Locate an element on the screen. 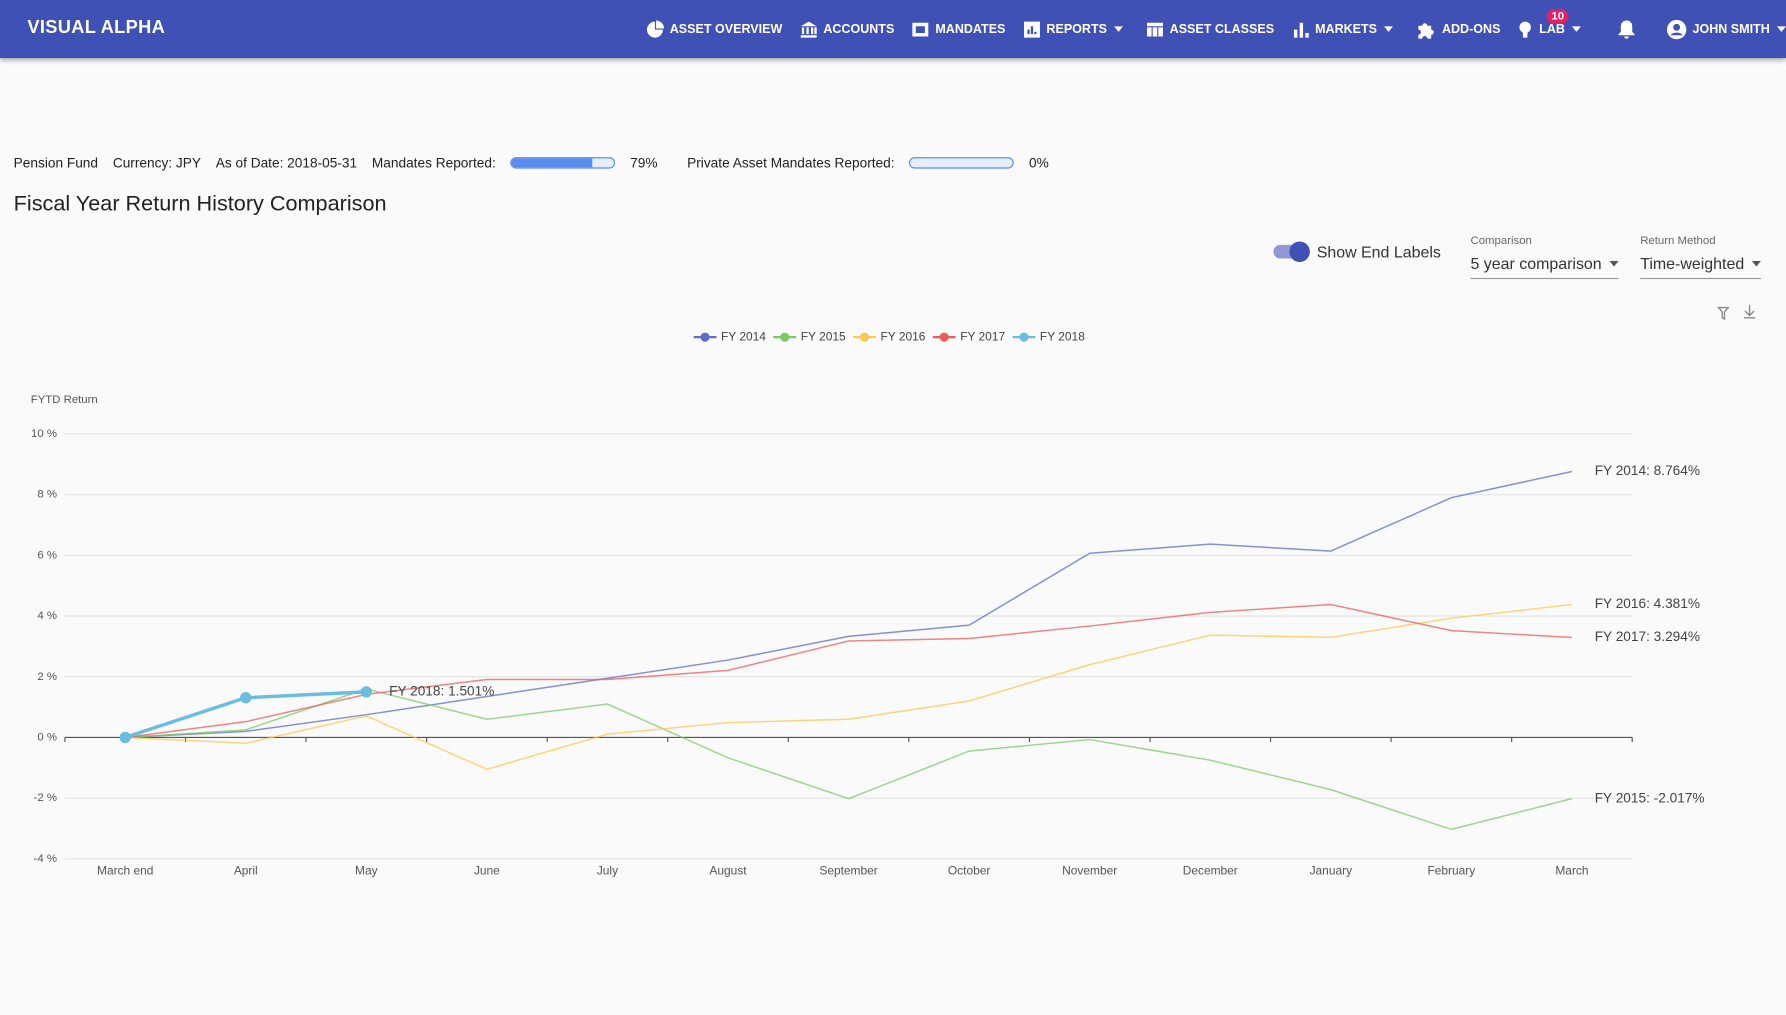 Image resolution: width=1786 pixels, height=1015 pixels. legend-label: FY 2018 is located at coordinates (1062, 336).